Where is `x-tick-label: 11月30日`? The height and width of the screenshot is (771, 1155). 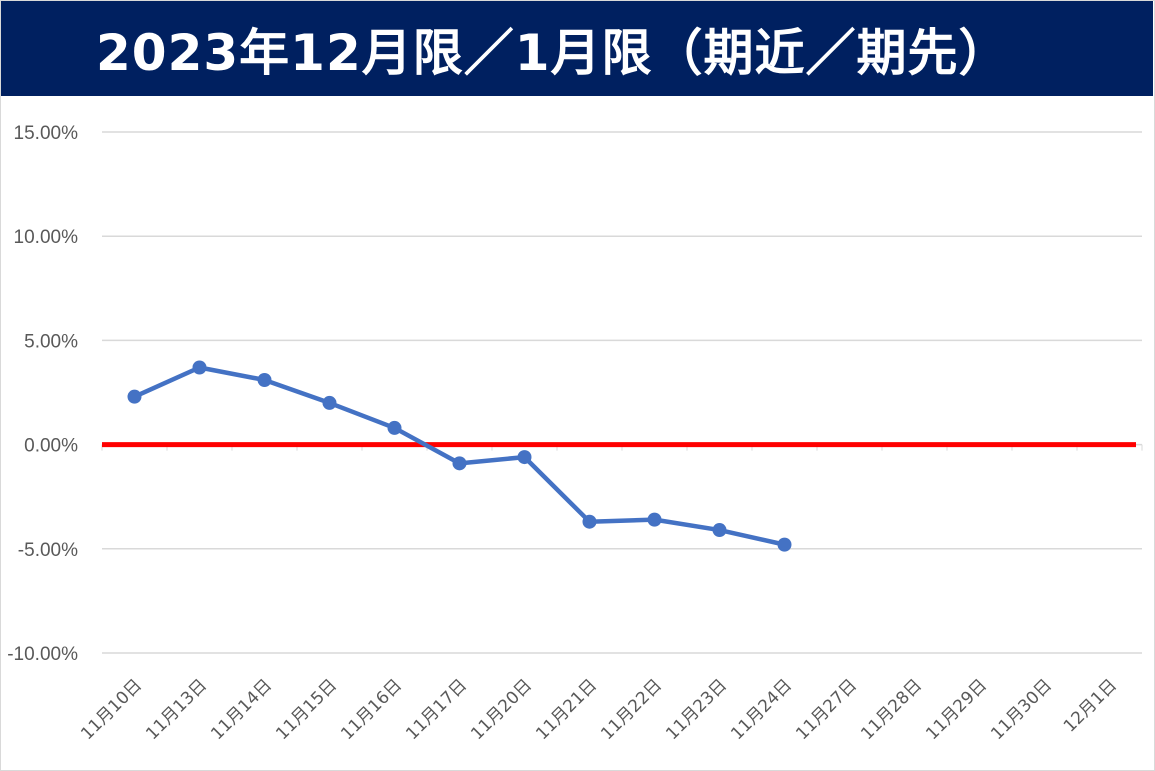
x-tick-label: 11月30日 is located at coordinates (1021, 709).